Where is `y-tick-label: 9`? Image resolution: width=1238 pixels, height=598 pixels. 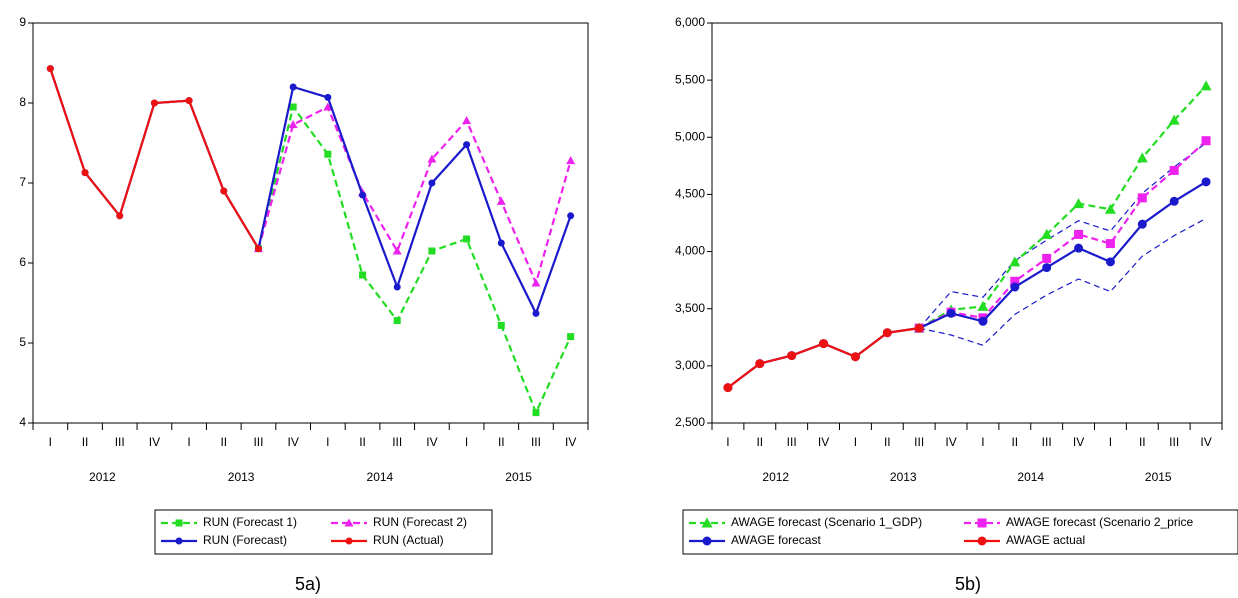
y-tick-label: 9 is located at coordinates (22, 22).